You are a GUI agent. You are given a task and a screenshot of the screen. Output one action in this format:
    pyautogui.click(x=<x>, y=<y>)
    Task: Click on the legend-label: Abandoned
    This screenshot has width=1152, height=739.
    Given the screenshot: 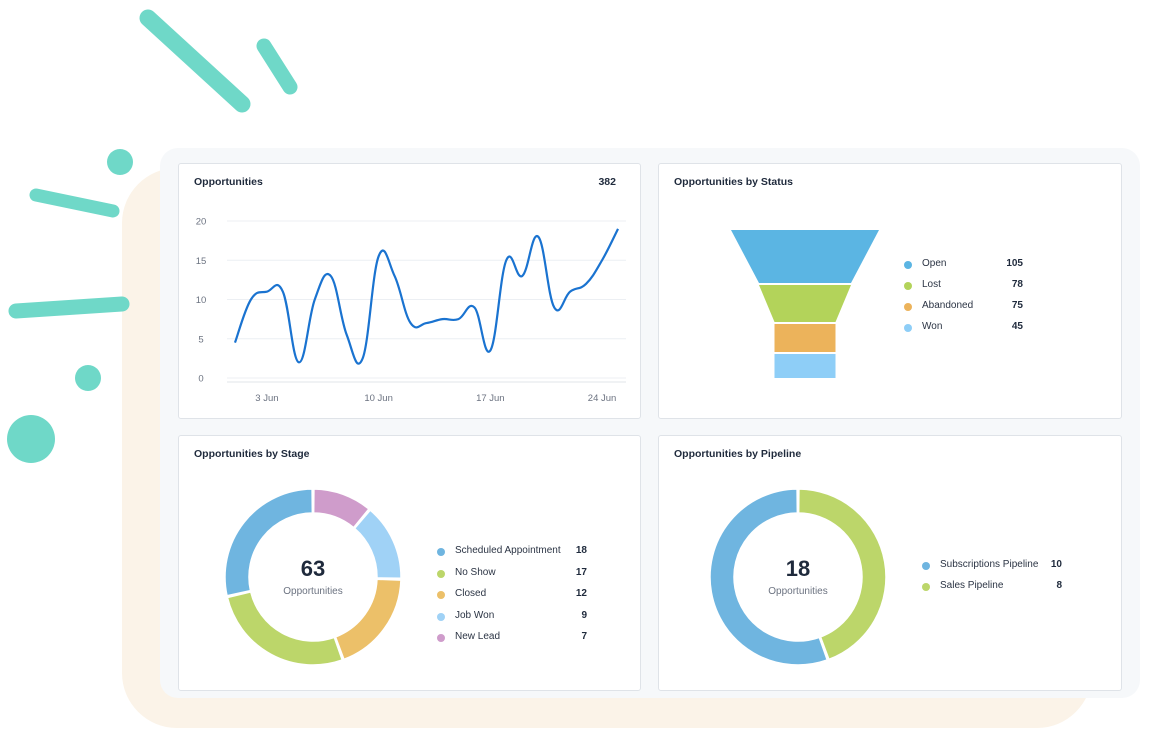 What is the action you would take?
    pyautogui.click(x=948, y=305)
    